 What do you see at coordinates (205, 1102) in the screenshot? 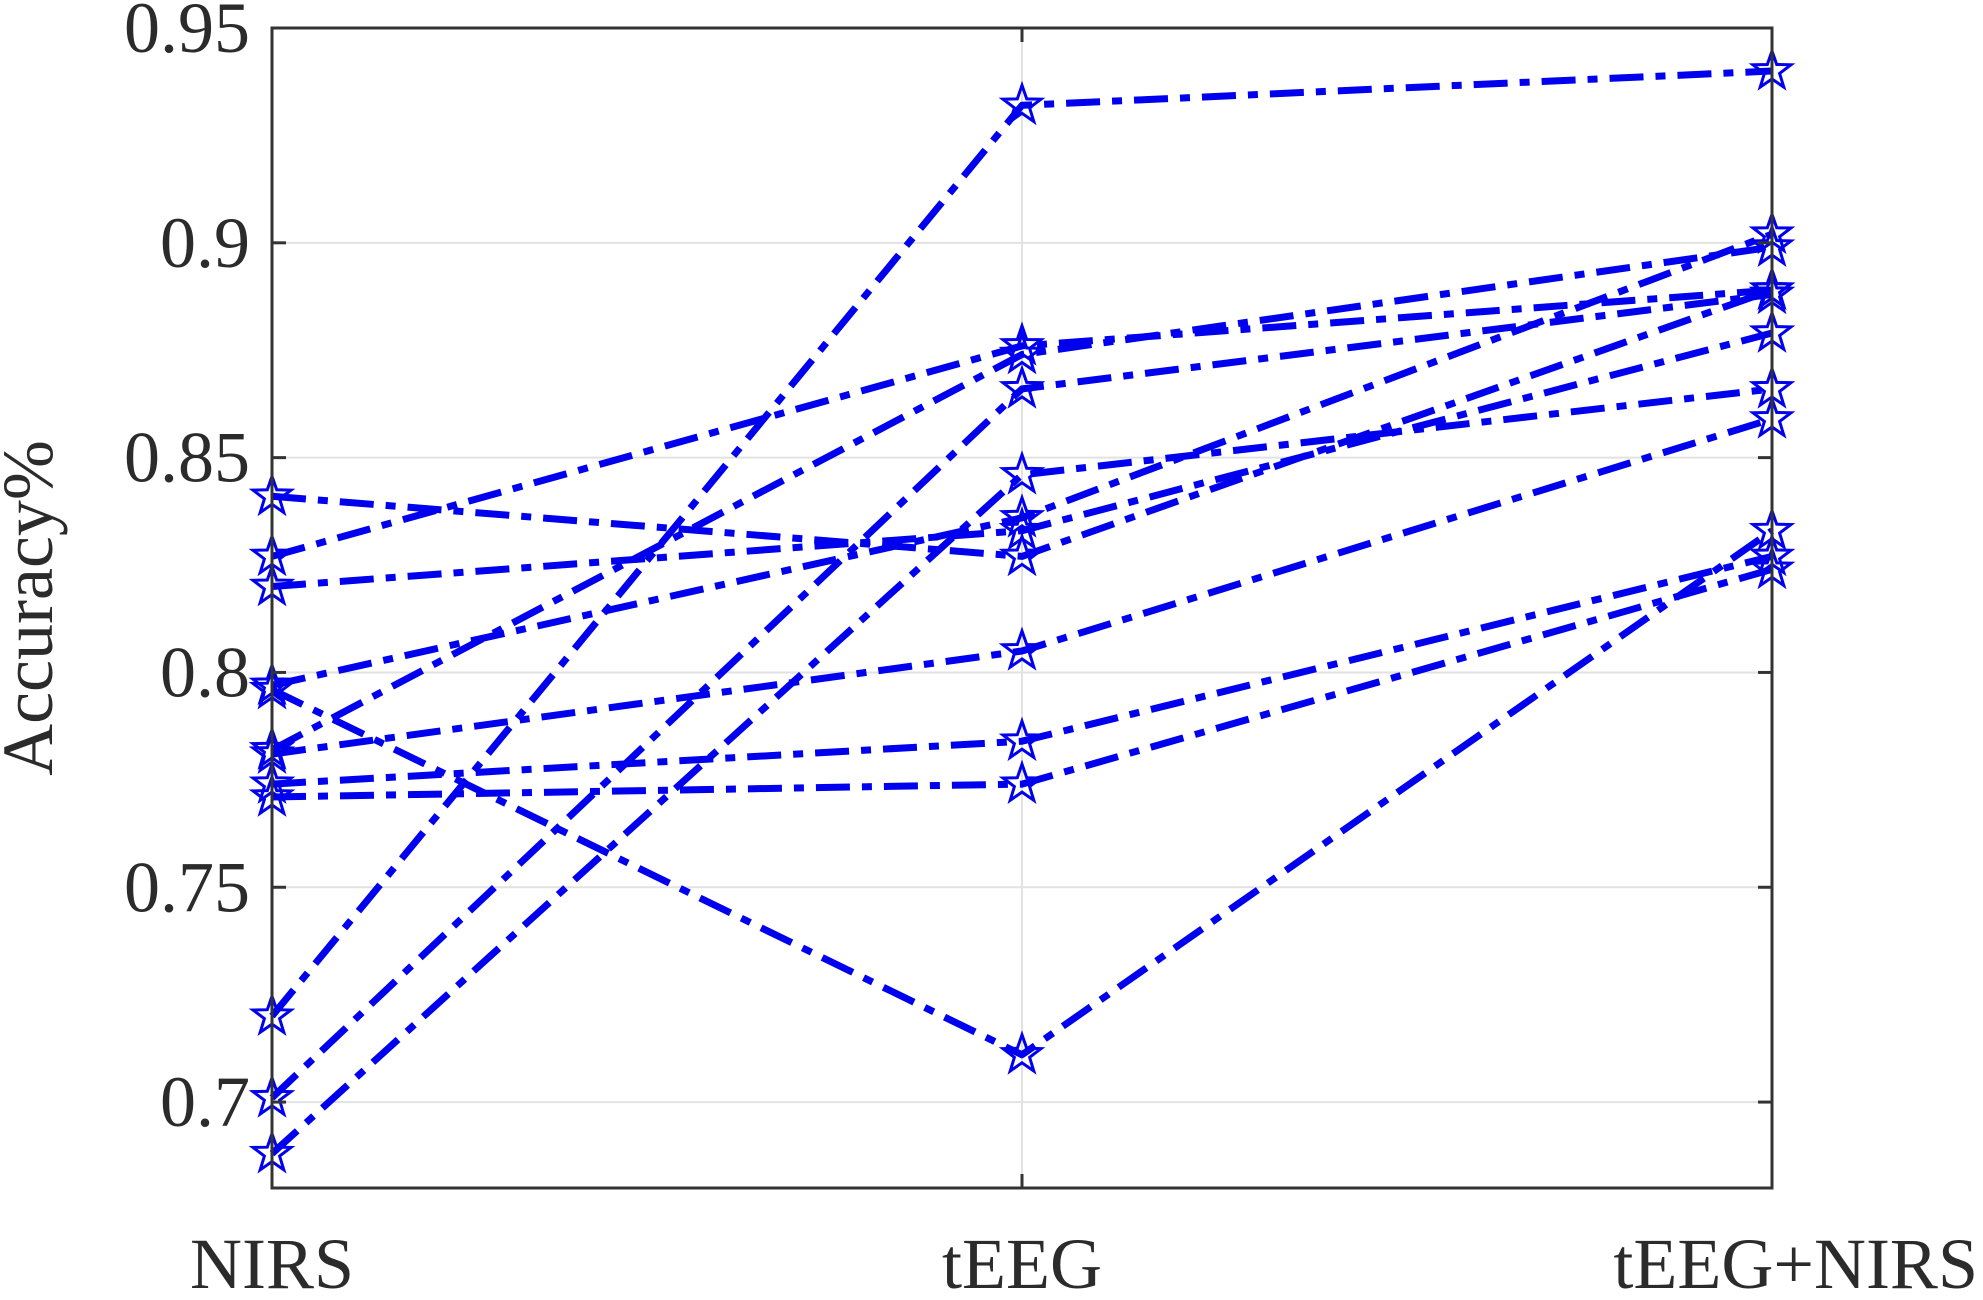
I see `y-tick-label: 0.7` at bounding box center [205, 1102].